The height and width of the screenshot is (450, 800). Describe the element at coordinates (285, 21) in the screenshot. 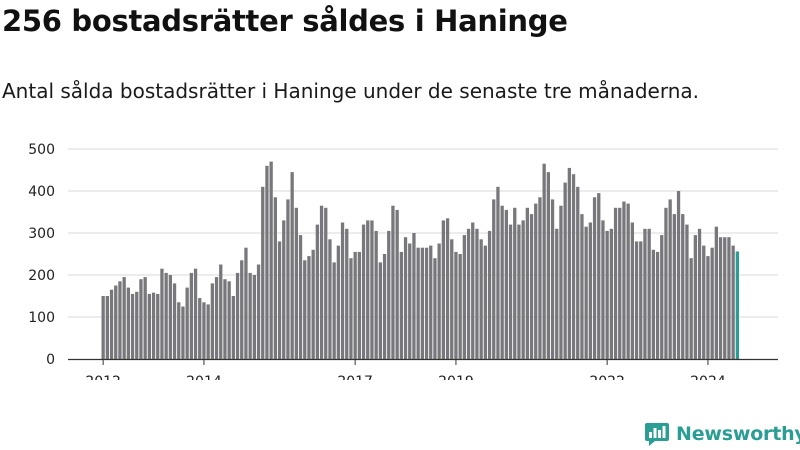

I see `chart-title: 256 bostadsrätter såldes i Haninge` at that location.